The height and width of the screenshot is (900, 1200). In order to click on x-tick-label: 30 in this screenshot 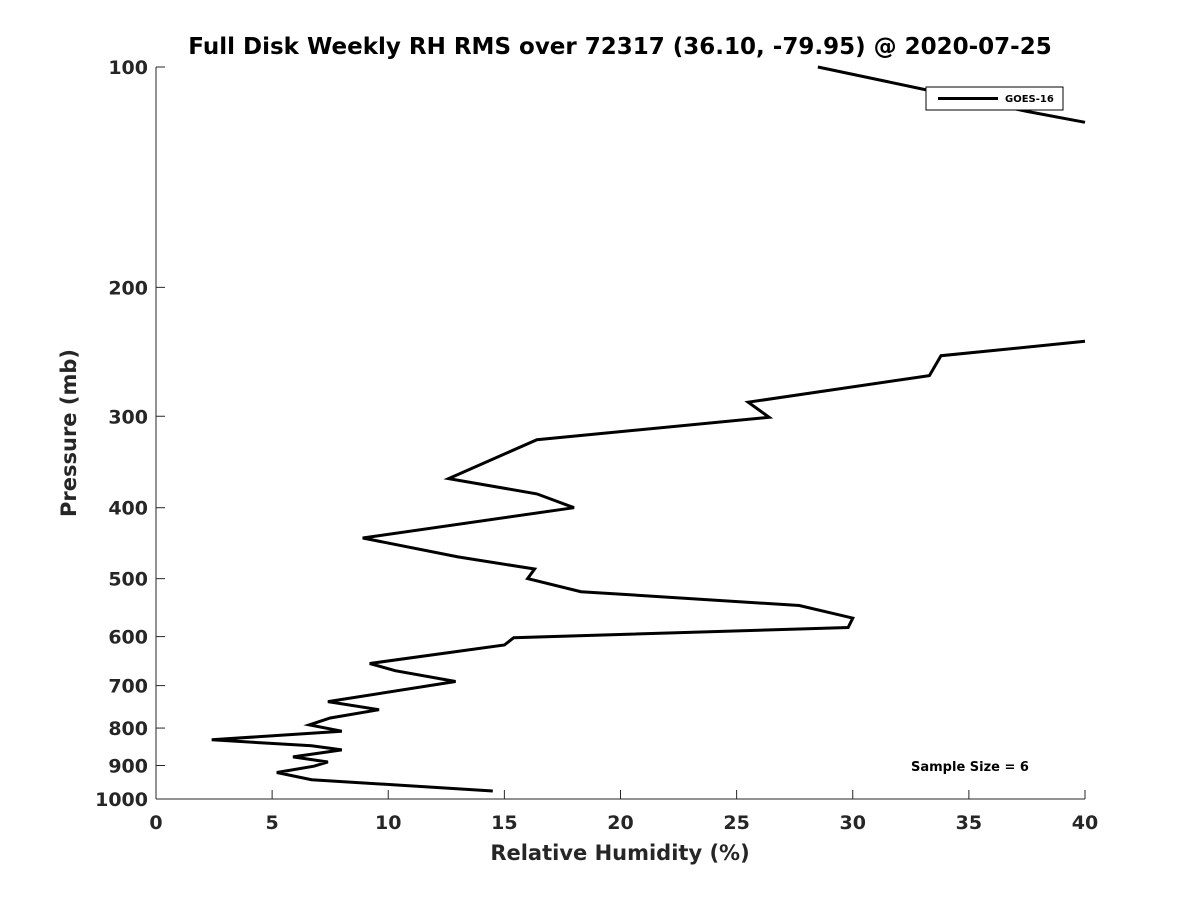, I will do `click(853, 823)`.